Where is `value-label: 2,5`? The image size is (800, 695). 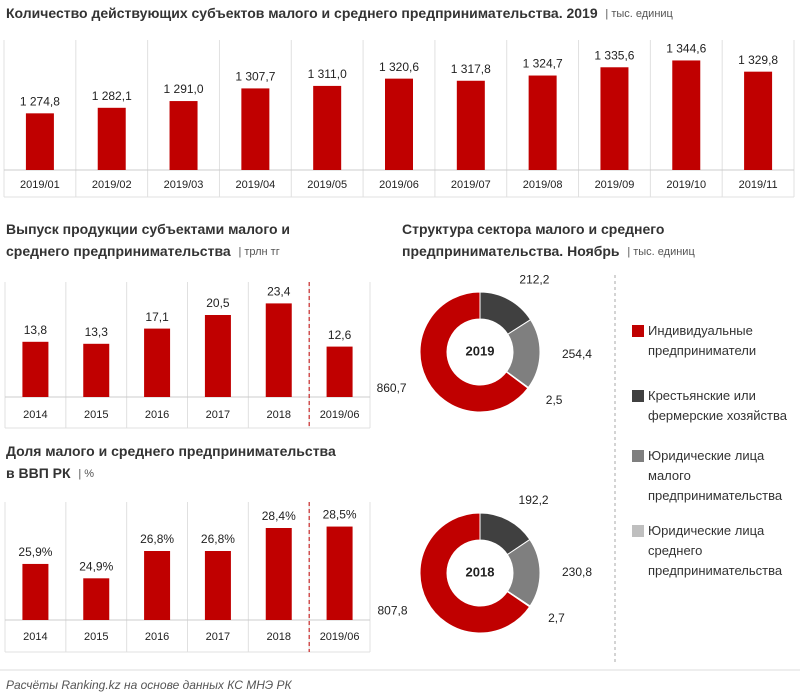
value-label: 2,5 is located at coordinates (554, 400).